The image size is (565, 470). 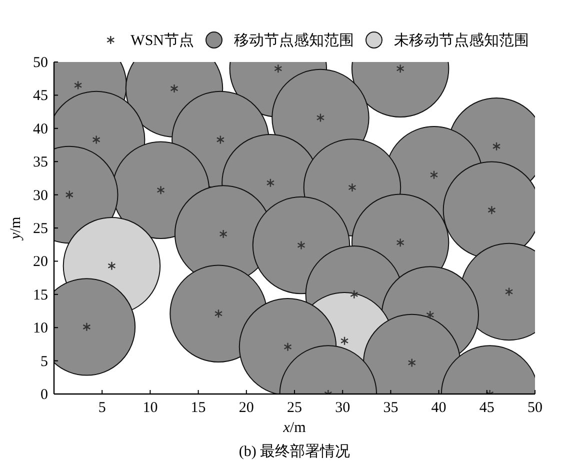 I want to click on x-tick-label: 25, so click(x=294, y=408).